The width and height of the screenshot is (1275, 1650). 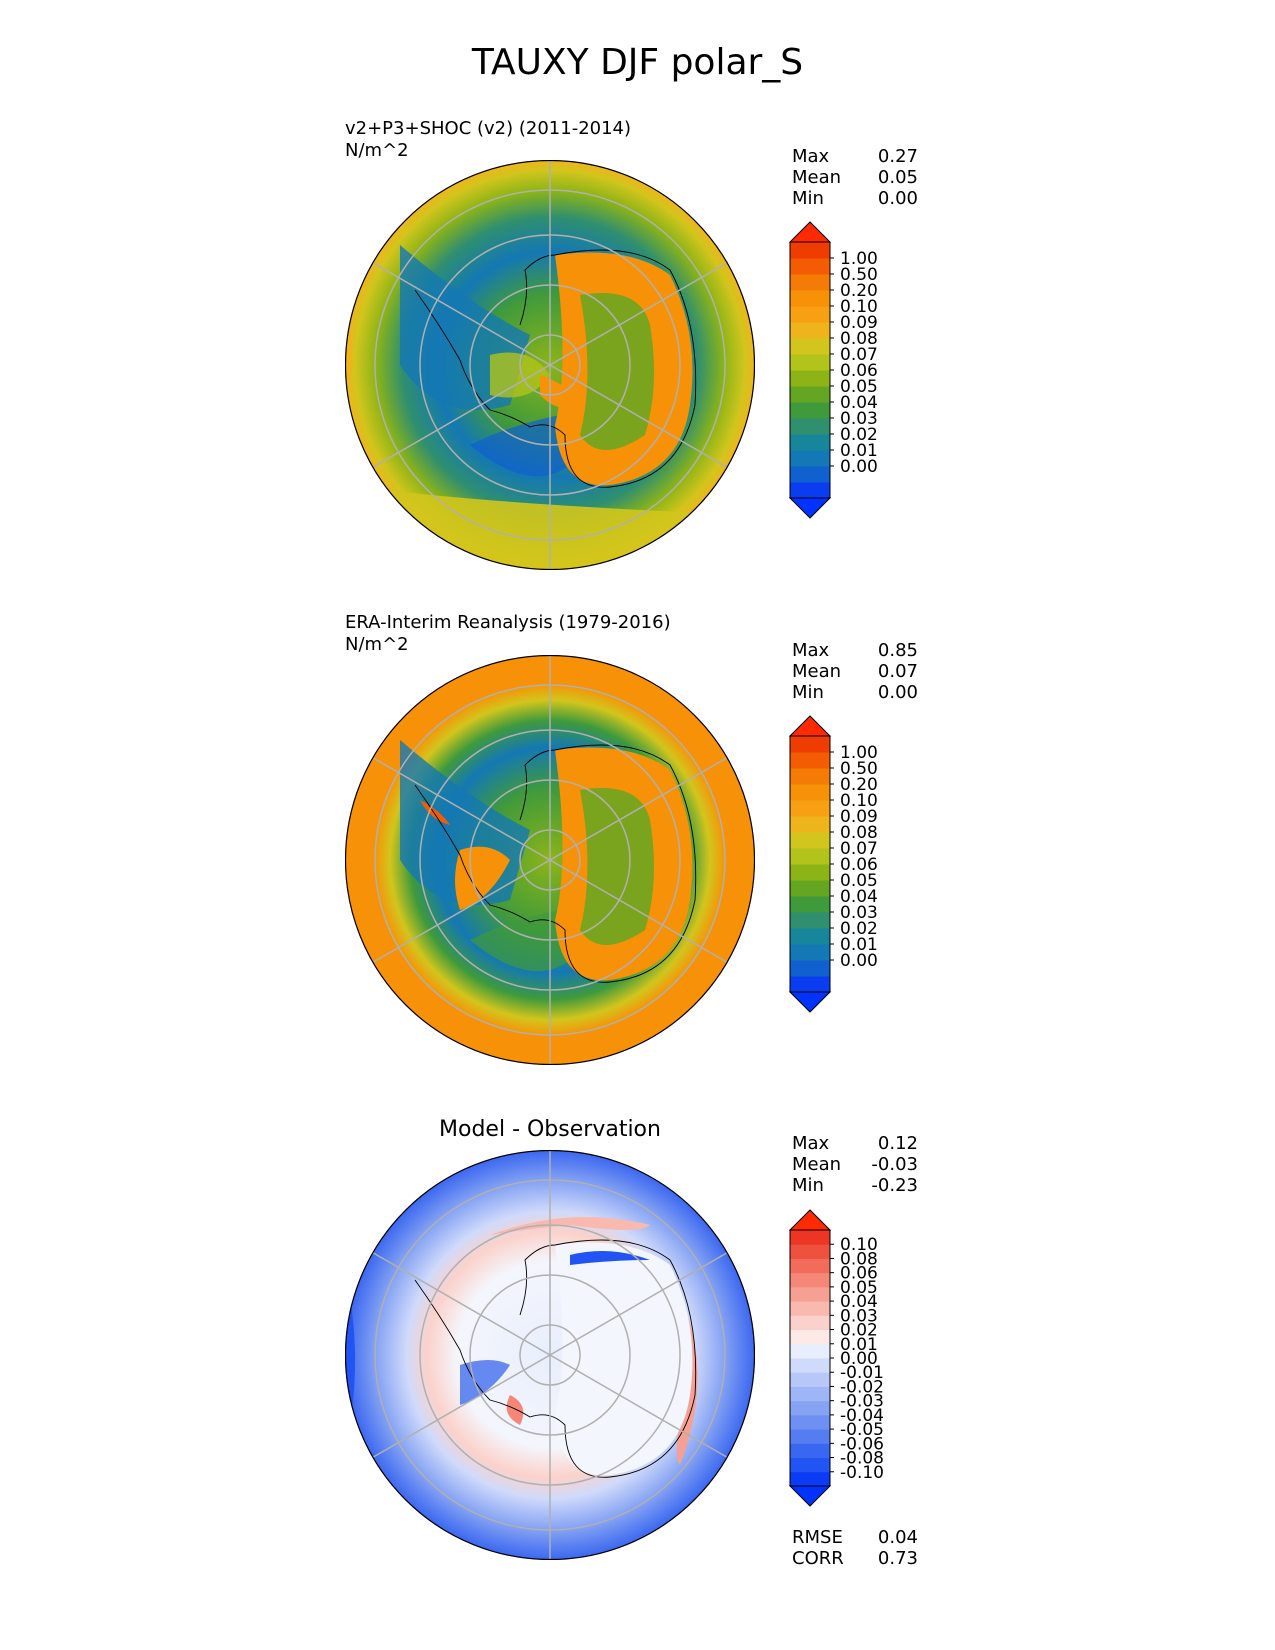 What do you see at coordinates (897, 156) in the screenshot?
I see `panel-1-max-value: 0.27` at bounding box center [897, 156].